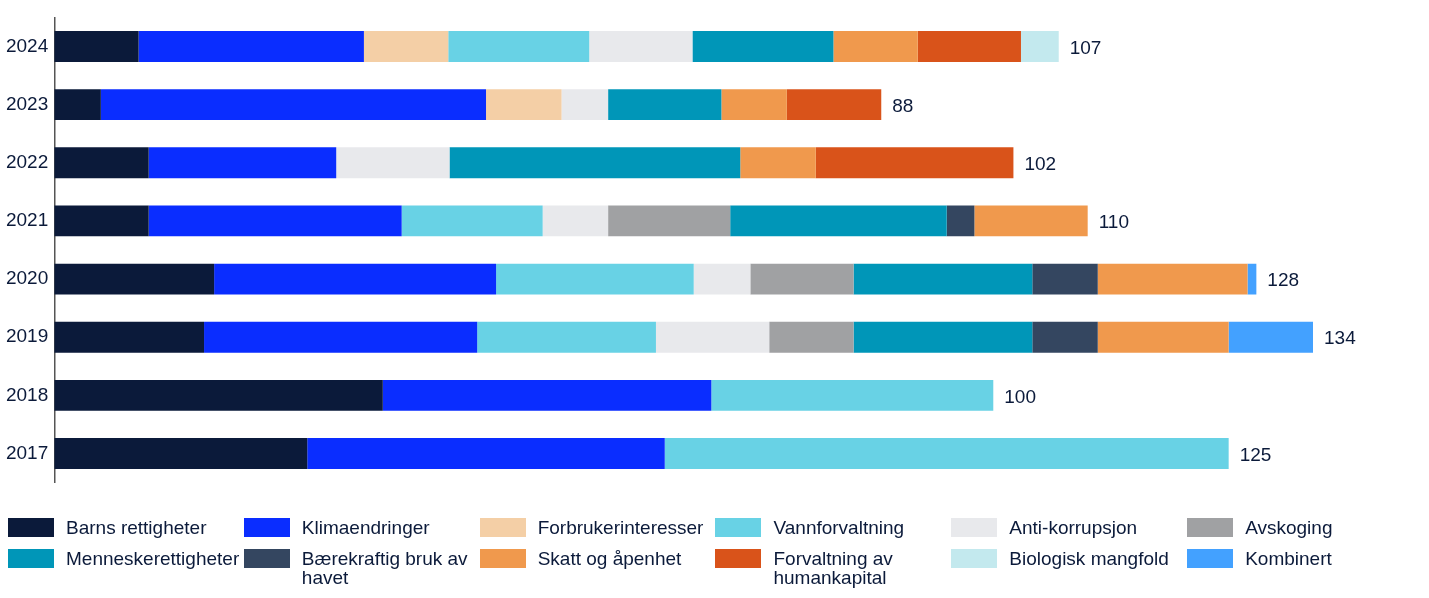  What do you see at coordinates (1283, 280) in the screenshot?
I see `annotation: 128` at bounding box center [1283, 280].